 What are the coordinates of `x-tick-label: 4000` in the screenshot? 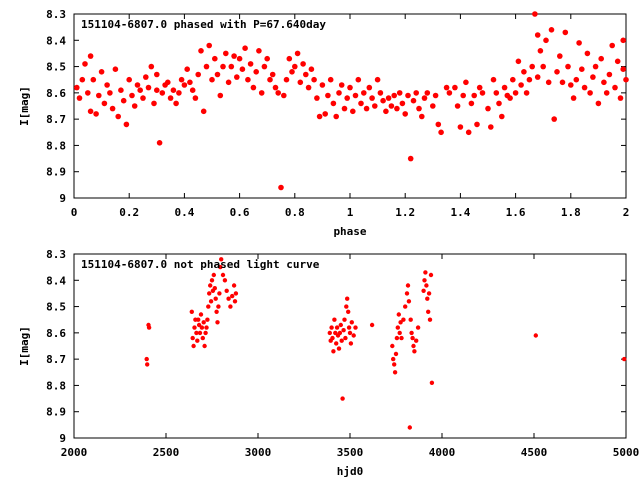 It's located at (442, 452).